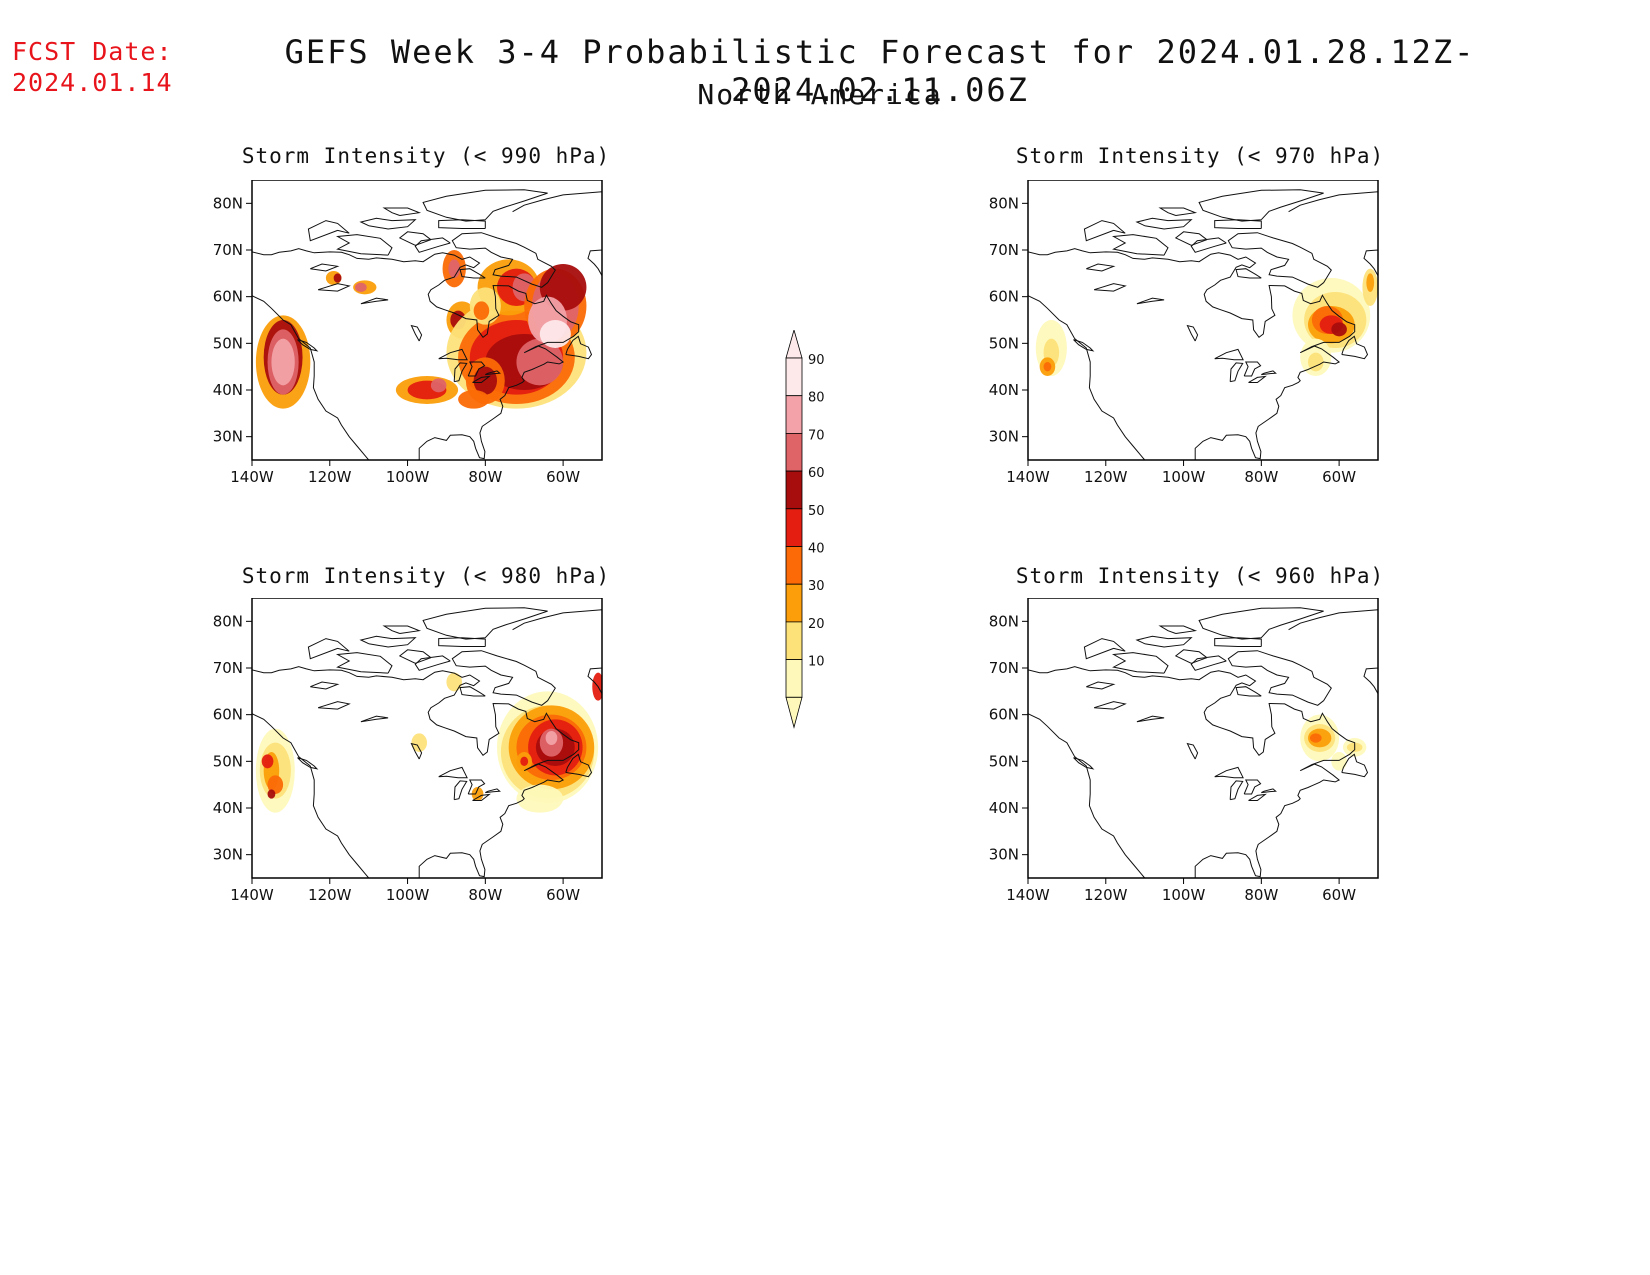 The image size is (1650, 1275). I want to click on lat-tick-label: 70N, so click(1004, 250).